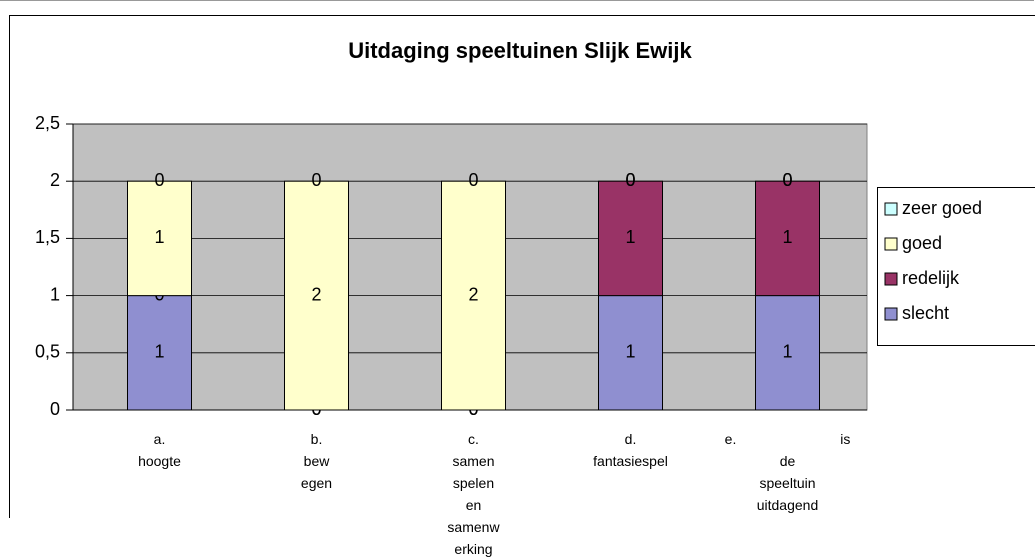  I want to click on x-tick-label: e. is de speeltuin uitdagend, so click(788, 472).